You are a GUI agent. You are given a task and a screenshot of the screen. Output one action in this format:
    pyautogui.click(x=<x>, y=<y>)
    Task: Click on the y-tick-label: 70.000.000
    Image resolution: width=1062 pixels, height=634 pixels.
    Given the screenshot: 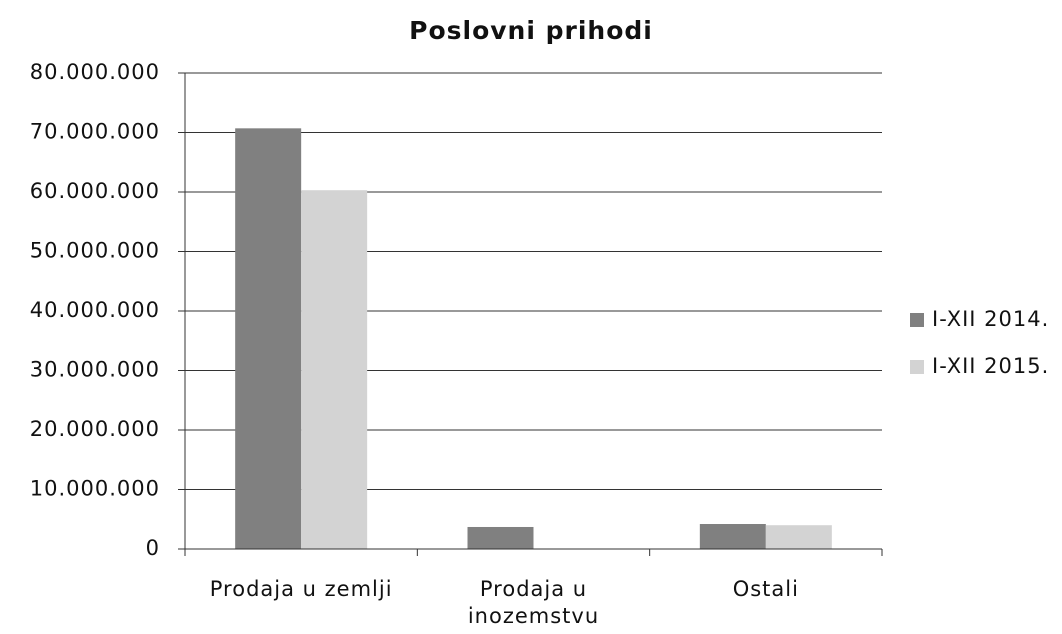 What is the action you would take?
    pyautogui.click(x=95, y=132)
    